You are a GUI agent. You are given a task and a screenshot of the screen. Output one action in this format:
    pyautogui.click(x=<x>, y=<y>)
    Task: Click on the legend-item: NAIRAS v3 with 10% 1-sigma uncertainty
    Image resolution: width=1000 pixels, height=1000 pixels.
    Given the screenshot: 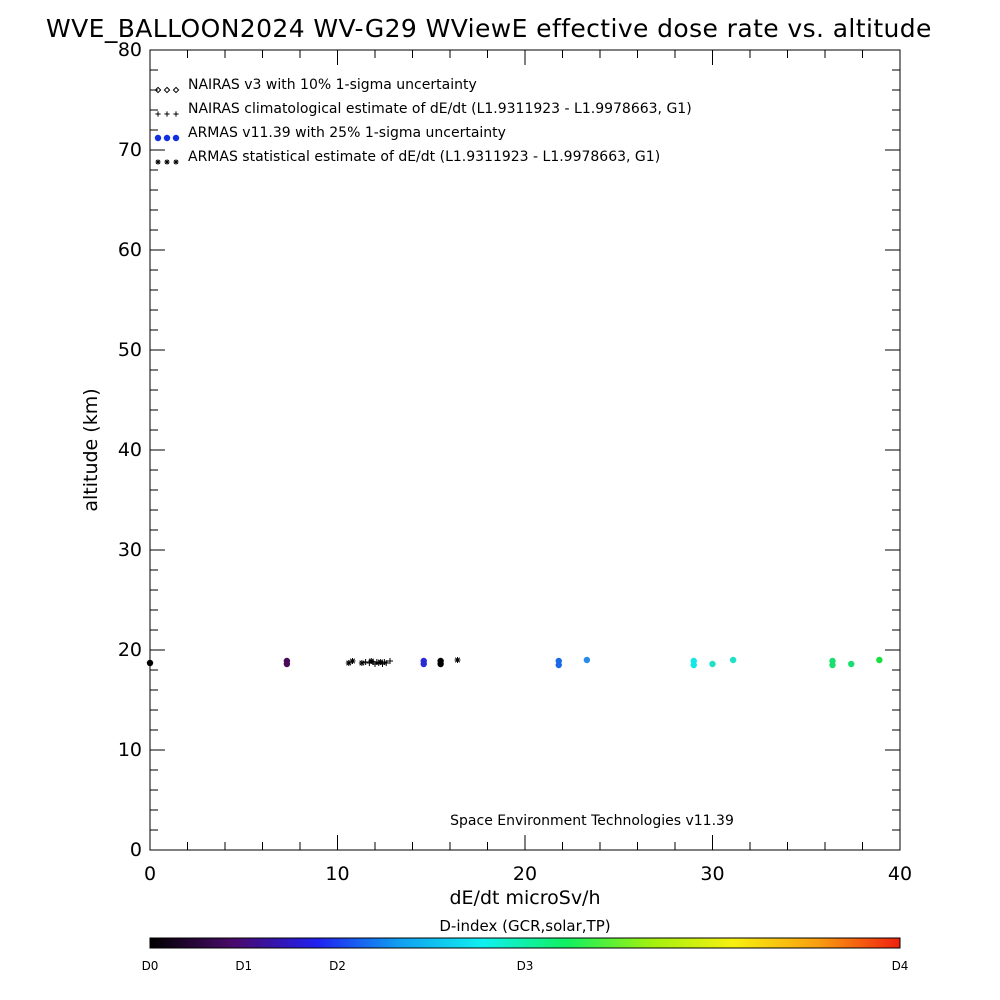 What is the action you would take?
    pyautogui.click(x=315, y=85)
    